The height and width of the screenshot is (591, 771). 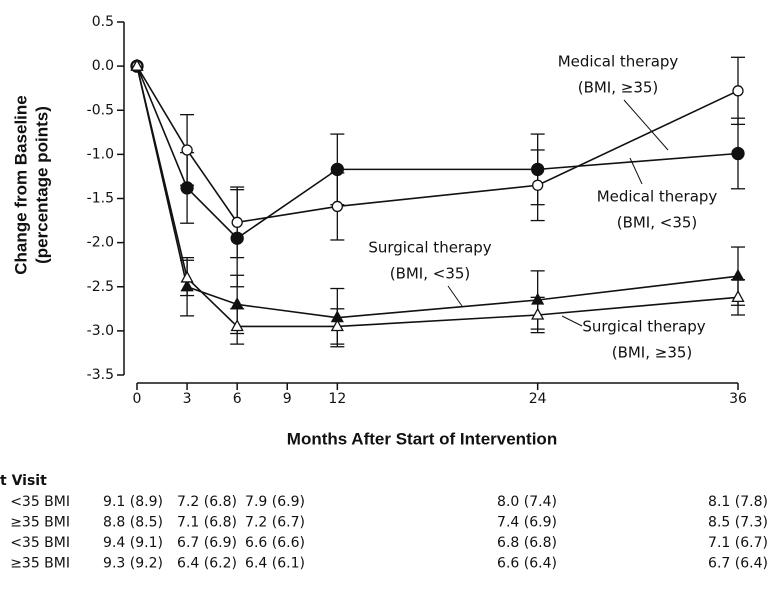 What do you see at coordinates (738, 543) in the screenshot?
I see `table-cell: 7.1 (6.7)` at bounding box center [738, 543].